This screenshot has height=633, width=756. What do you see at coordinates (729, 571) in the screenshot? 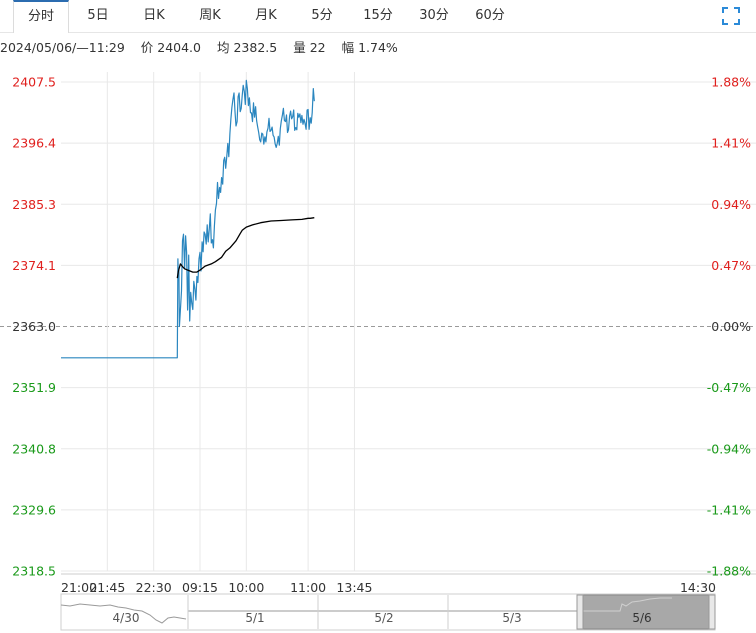
I see `percent-tick-label: -1.88%` at bounding box center [729, 571].